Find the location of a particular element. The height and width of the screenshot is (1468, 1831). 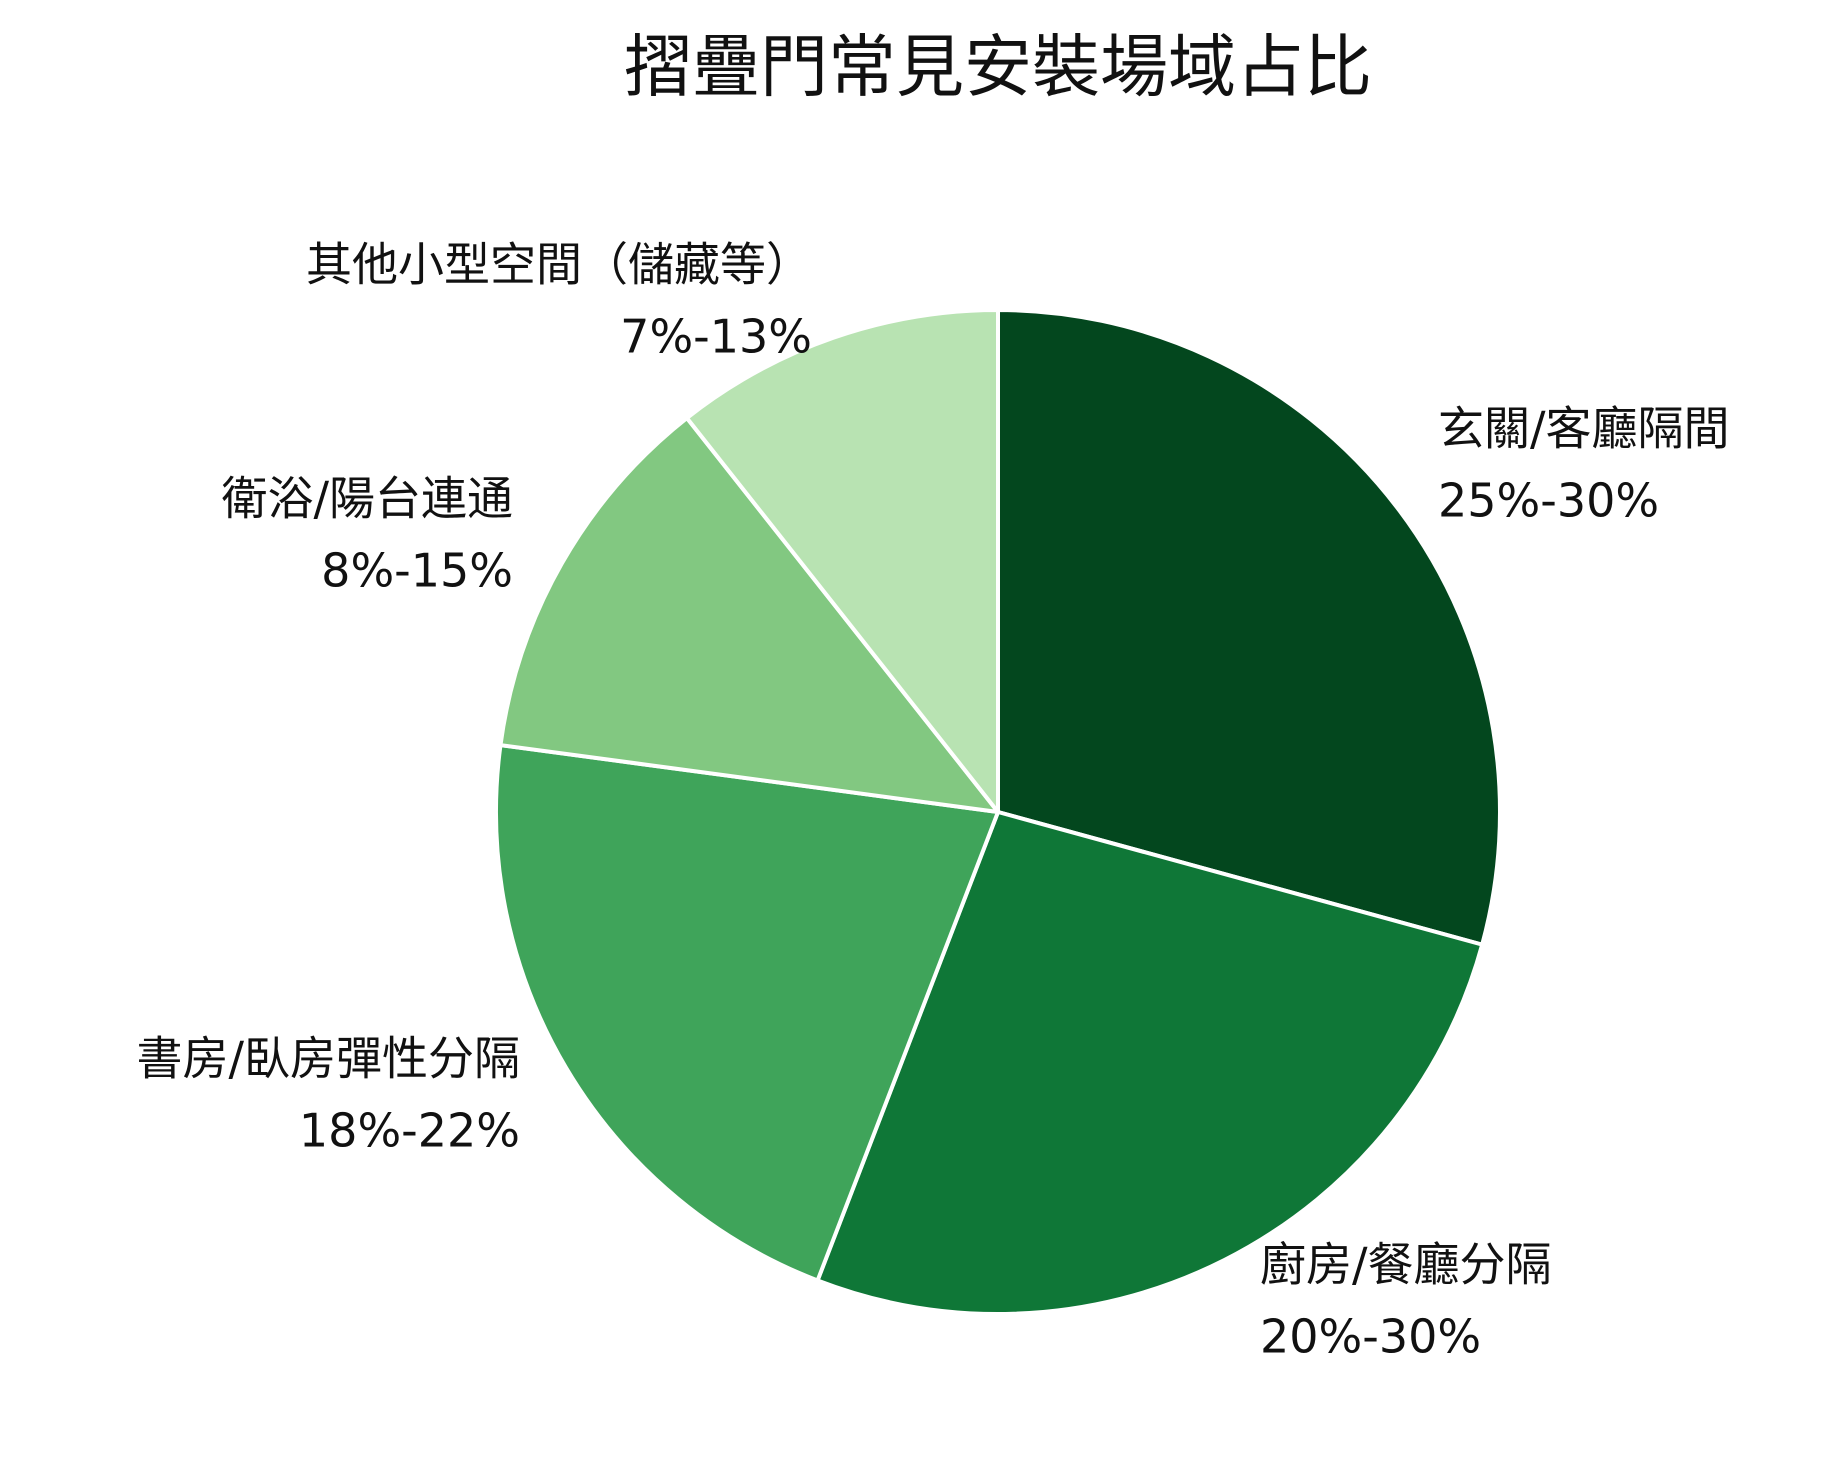

slice-label: 其他小型空間（儲藏等） is located at coordinates (559, 265).